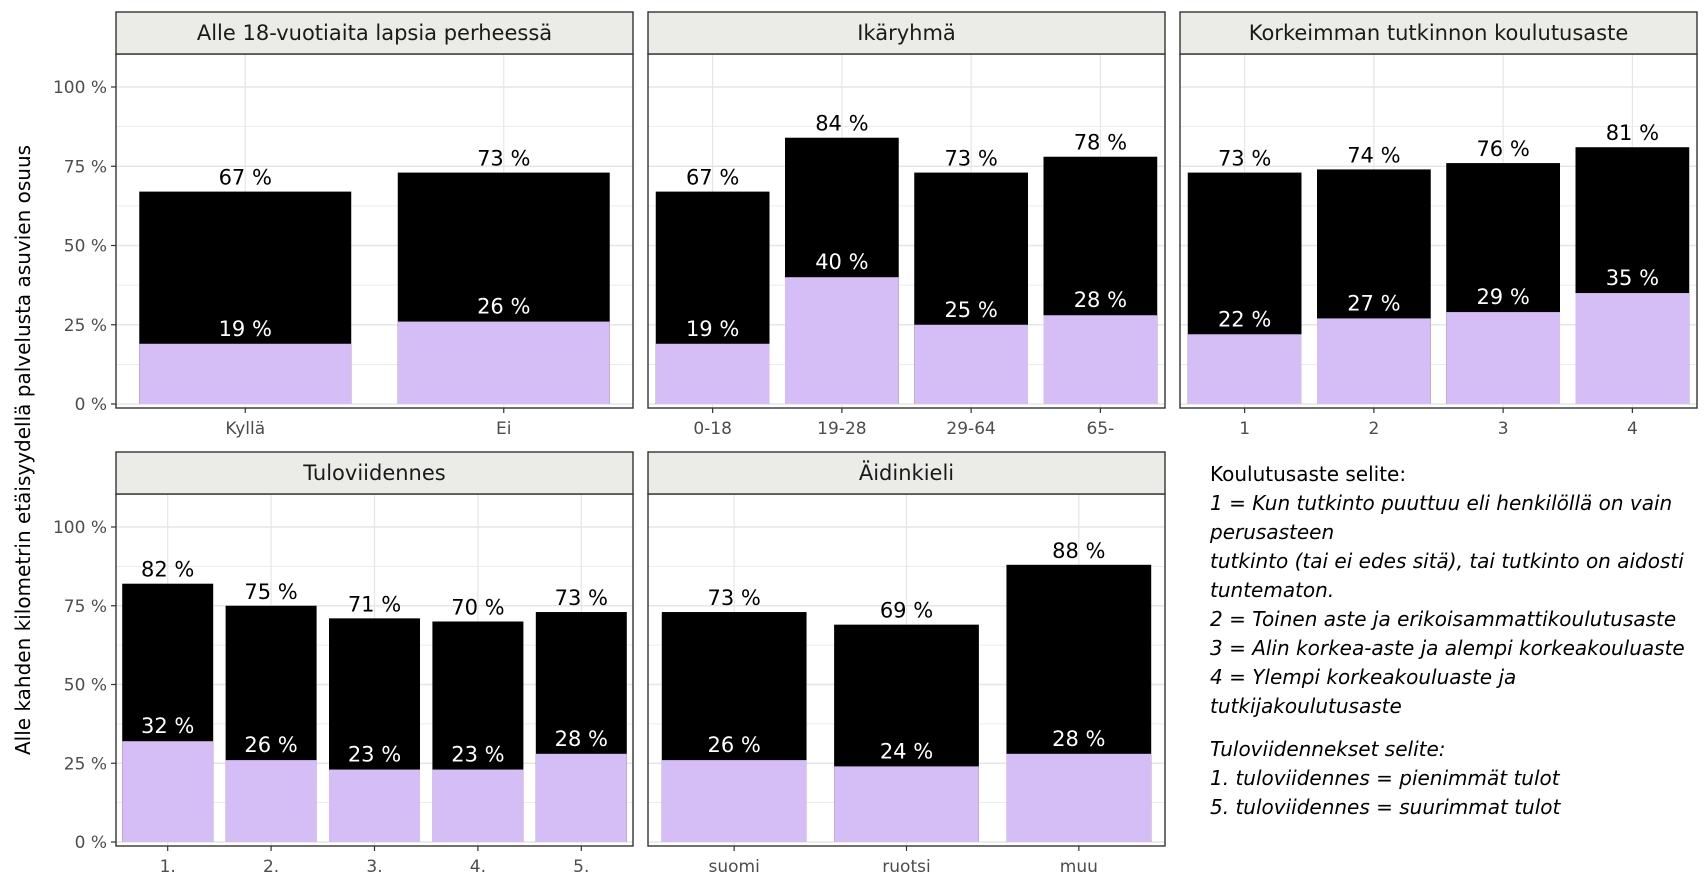 The width and height of the screenshot is (1706, 876). I want to click on bar-lower-label: 25 %, so click(970, 310).